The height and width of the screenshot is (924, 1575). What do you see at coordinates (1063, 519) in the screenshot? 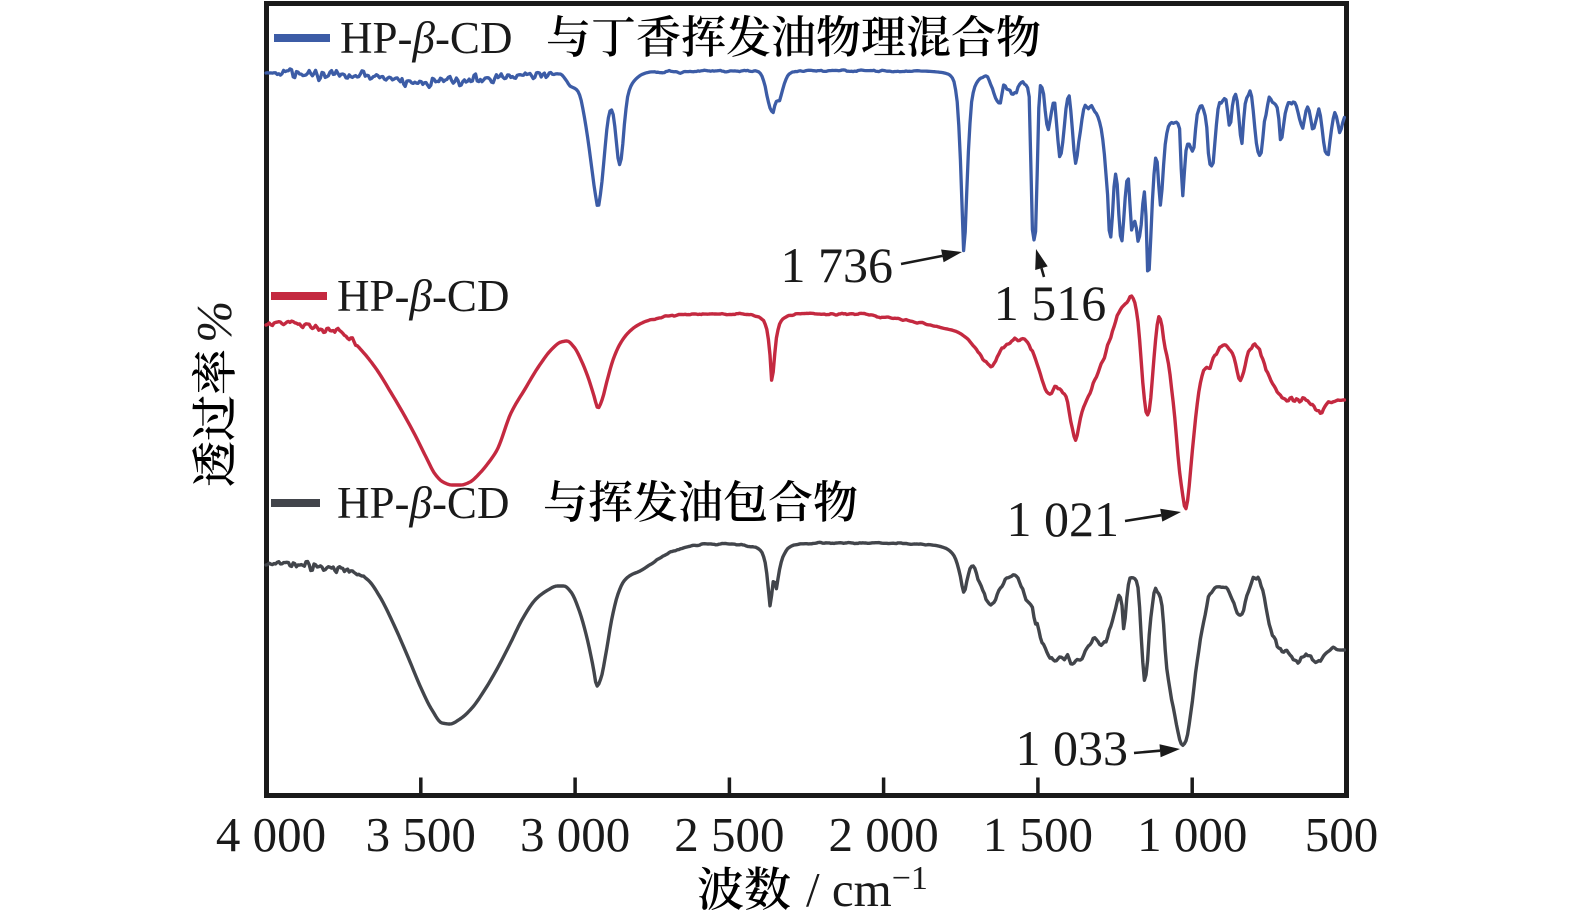
I see `svg-text: 1 021` at bounding box center [1063, 519].